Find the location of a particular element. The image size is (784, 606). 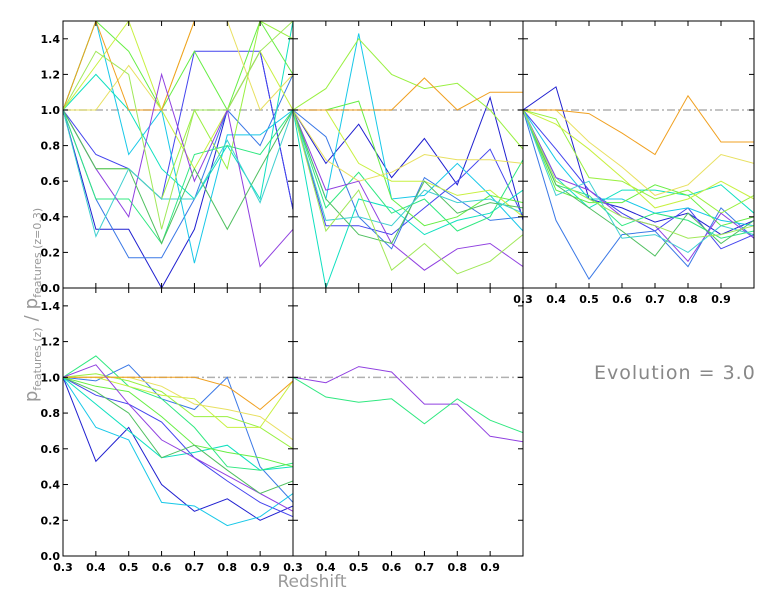

evolution-annotation: Evolution = 3.0 is located at coordinates (675, 373).